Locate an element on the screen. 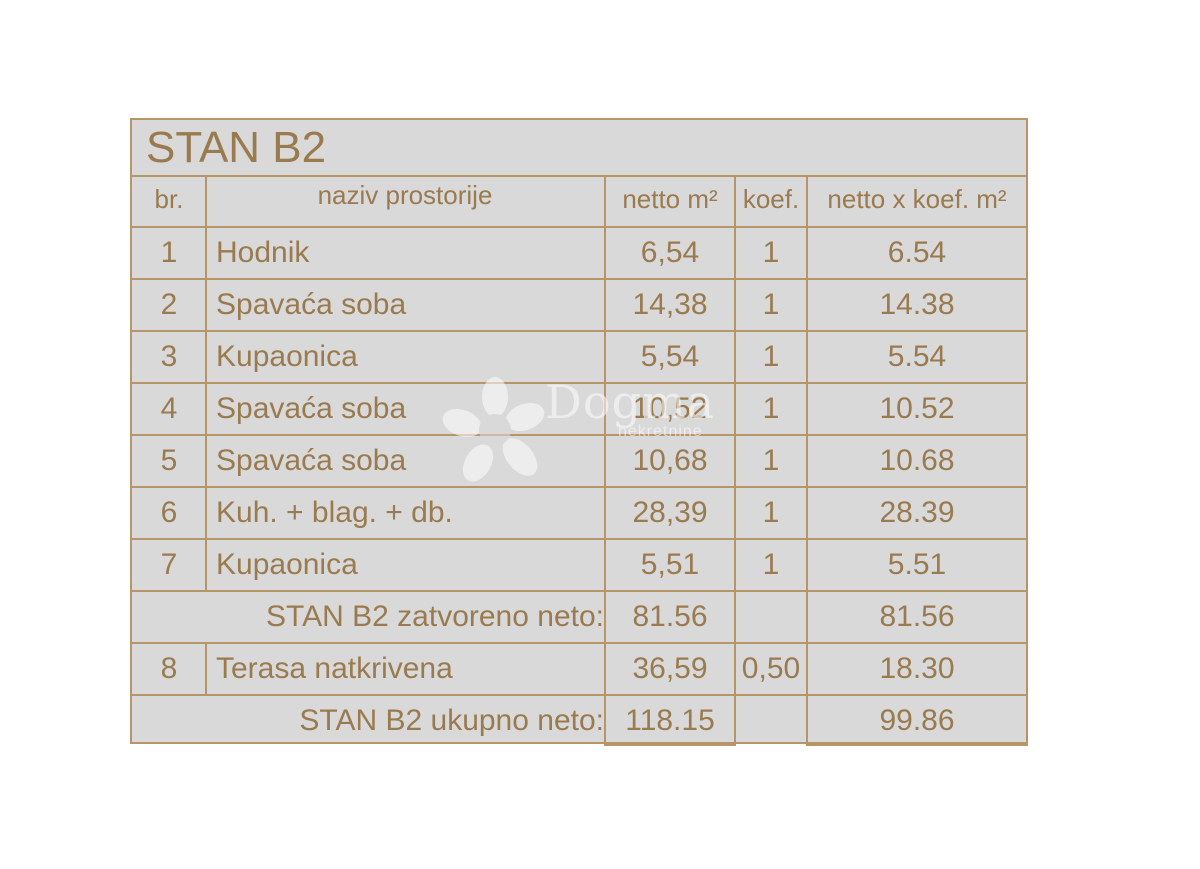 The height and width of the screenshot is (869, 1200). row-2-net-coef: 14.38 is located at coordinates (917, 304).